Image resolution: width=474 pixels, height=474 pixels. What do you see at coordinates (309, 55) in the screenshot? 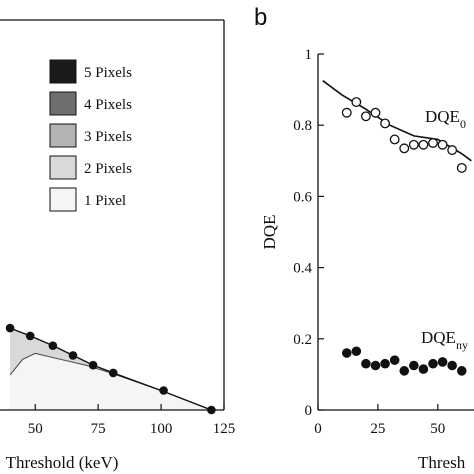
I see `panel-b-y-tick-label: 1` at bounding box center [309, 55].